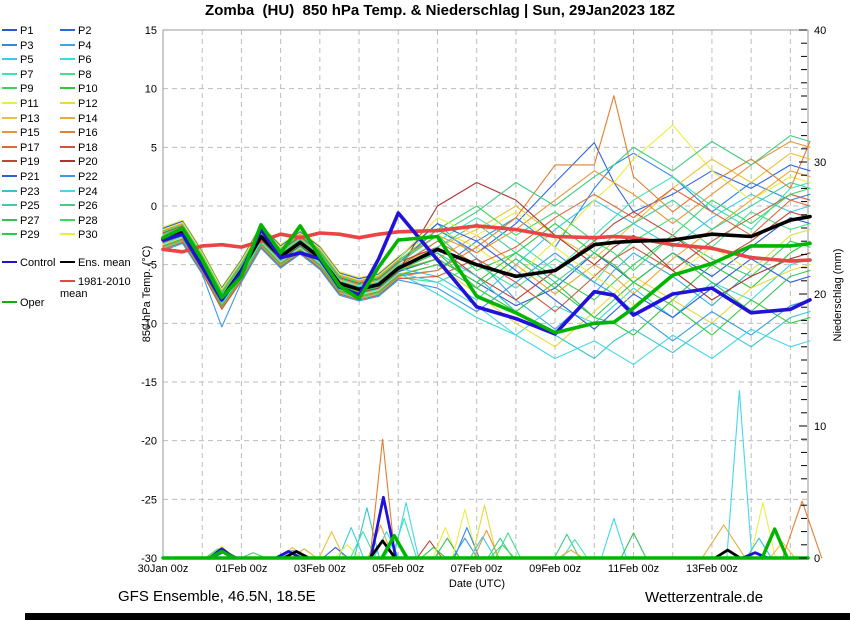 The width and height of the screenshot is (850, 620). I want to click on precip-spike-P14, so click(570, 554).